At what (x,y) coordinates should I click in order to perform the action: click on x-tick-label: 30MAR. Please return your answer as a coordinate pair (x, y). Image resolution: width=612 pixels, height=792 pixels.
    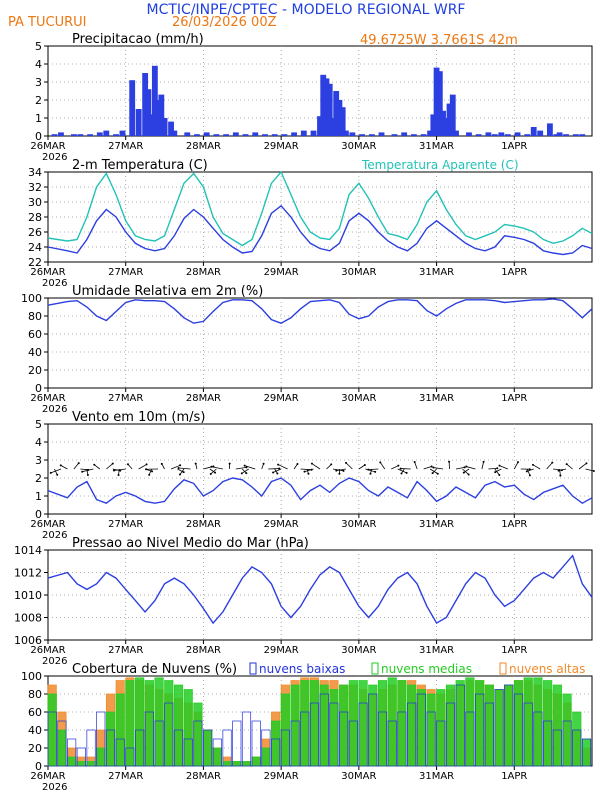
    Looking at the image, I should click on (358, 776).